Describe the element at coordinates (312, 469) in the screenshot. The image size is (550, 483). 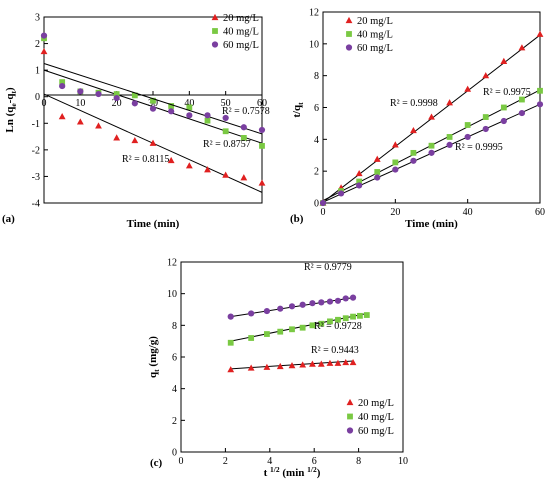
I see `x-axis-label-part: 1/2` at that location.